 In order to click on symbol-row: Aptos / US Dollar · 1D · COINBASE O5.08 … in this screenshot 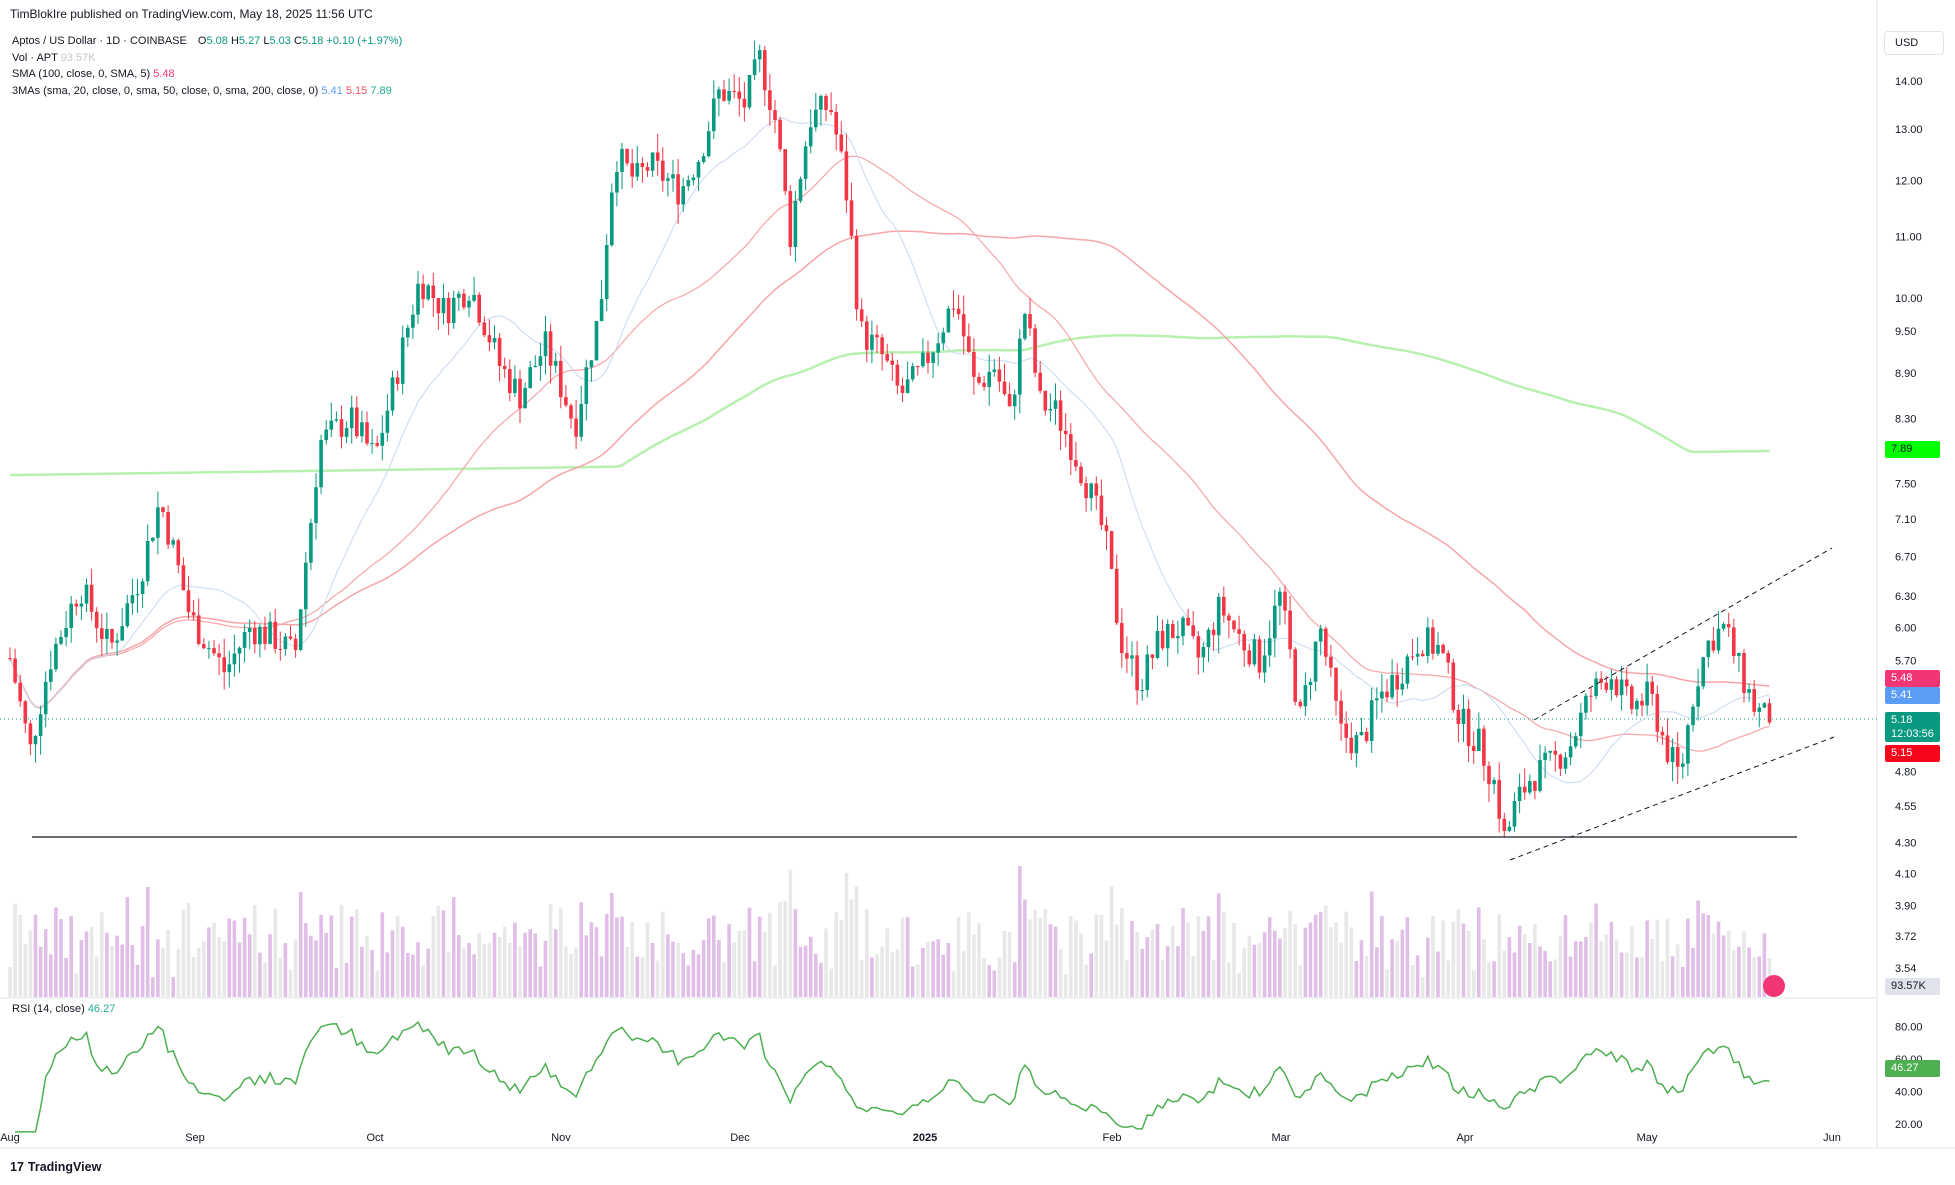, I will do `click(207, 41)`.